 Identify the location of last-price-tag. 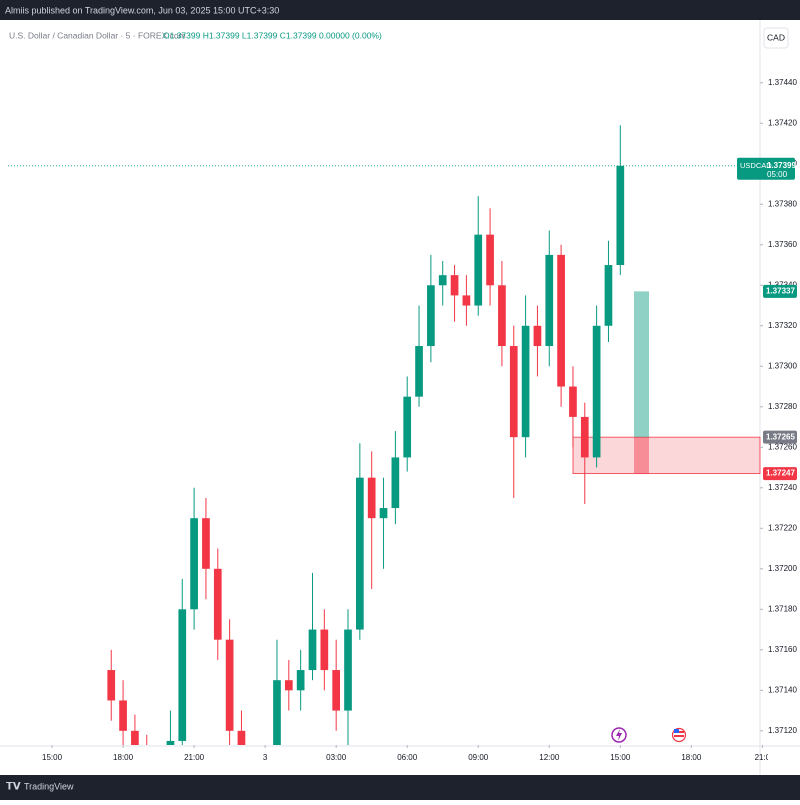
(766, 168).